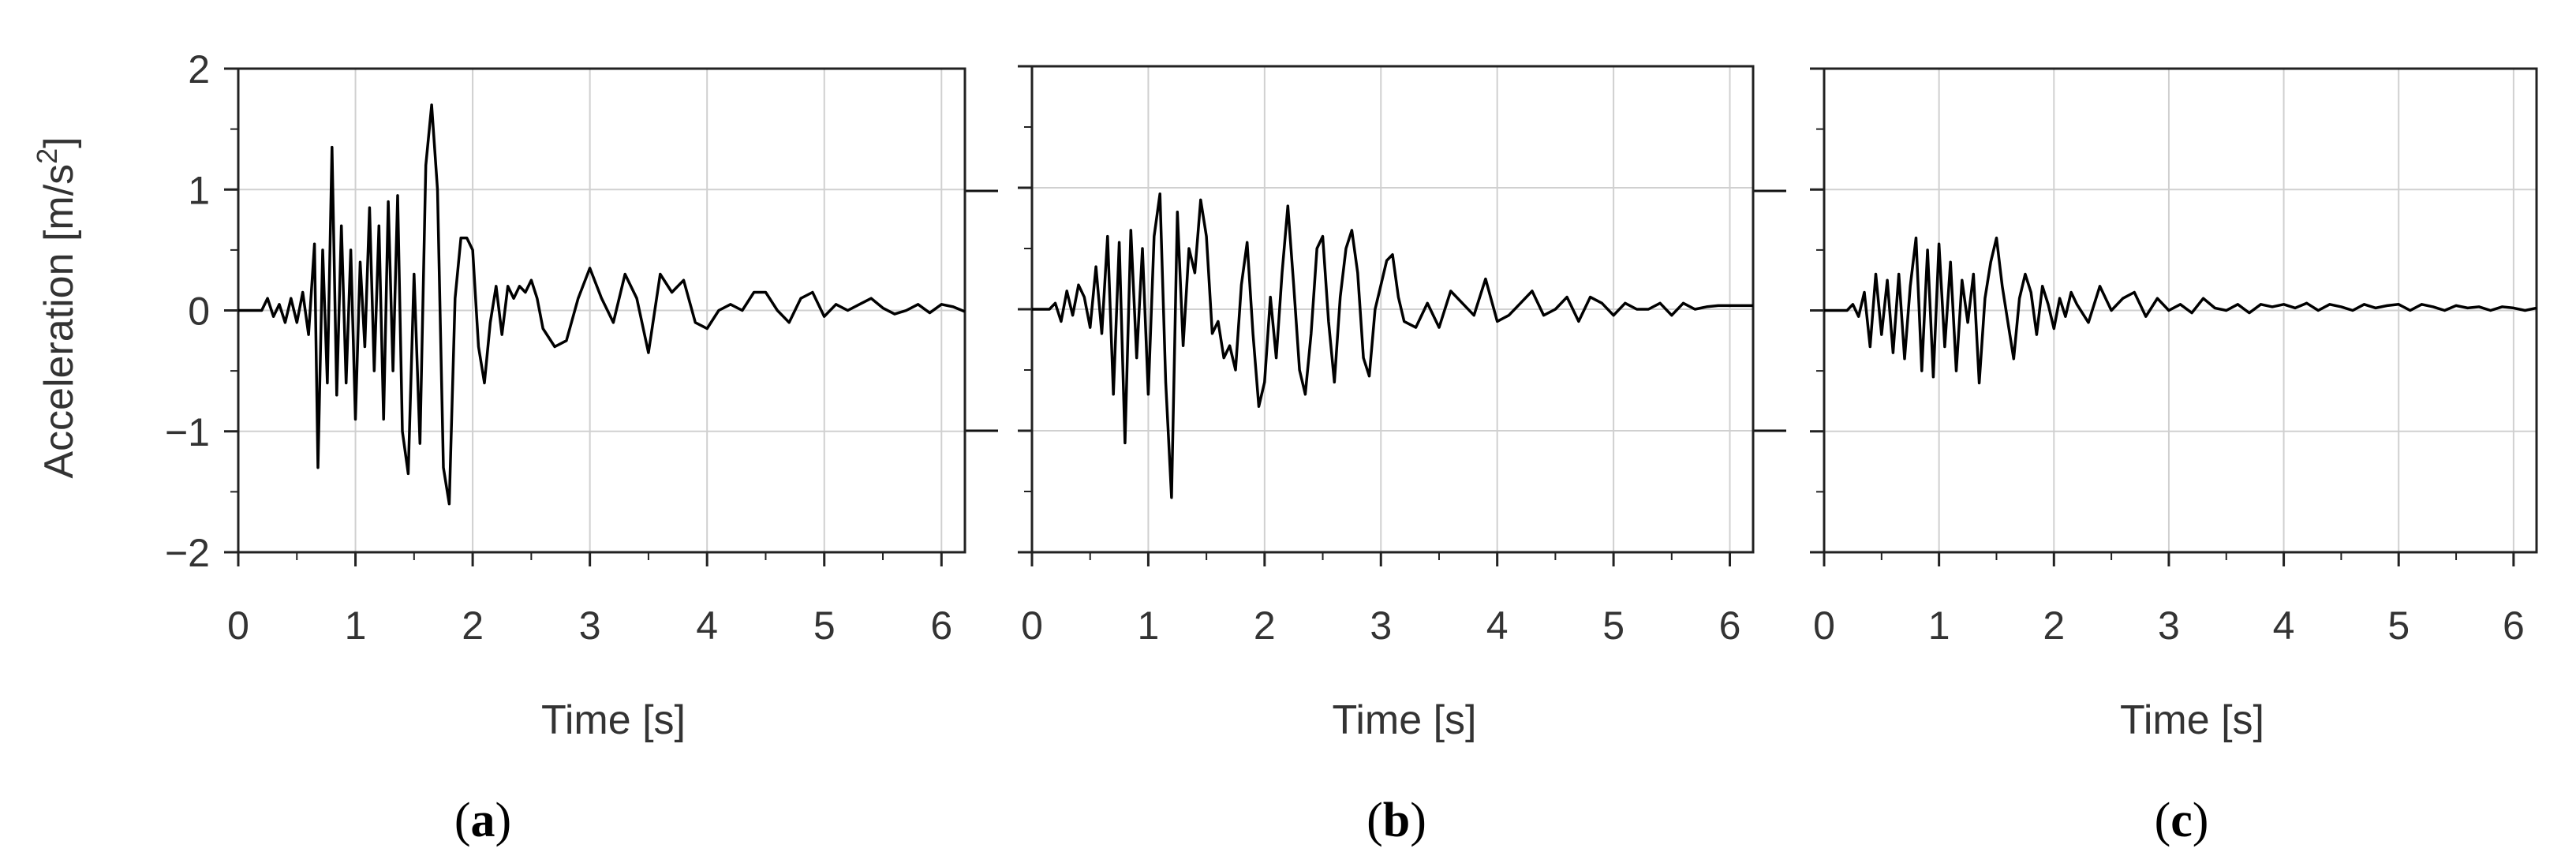 The width and height of the screenshot is (2576, 867). Describe the element at coordinates (482, 821) in the screenshot. I see `panel-label: (a)` at that location.